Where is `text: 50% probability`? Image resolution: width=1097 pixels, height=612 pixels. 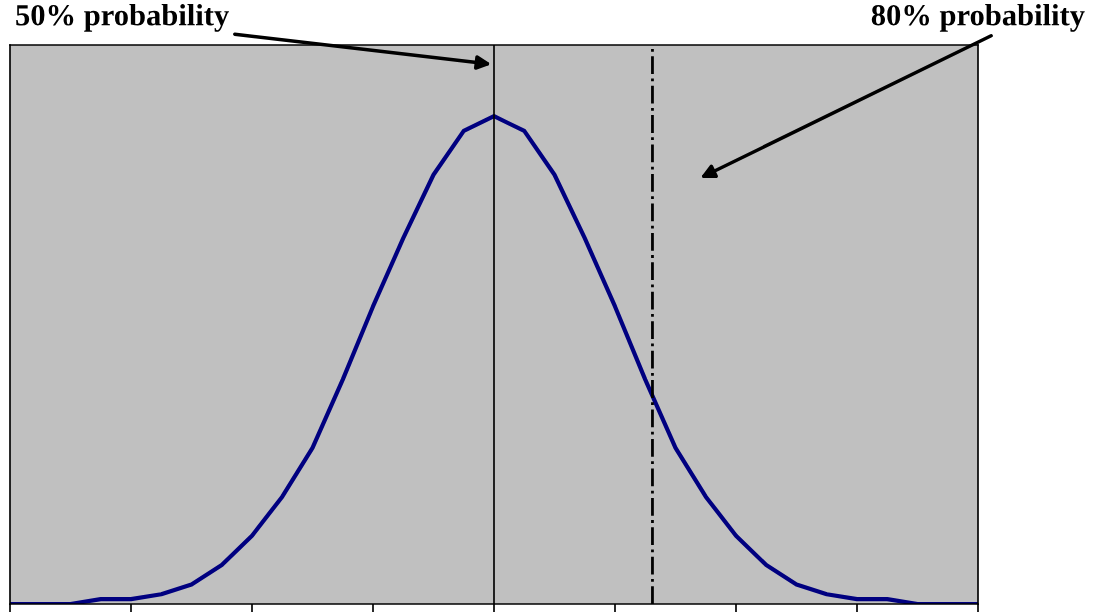
text: 50% probability is located at coordinates (122, 18).